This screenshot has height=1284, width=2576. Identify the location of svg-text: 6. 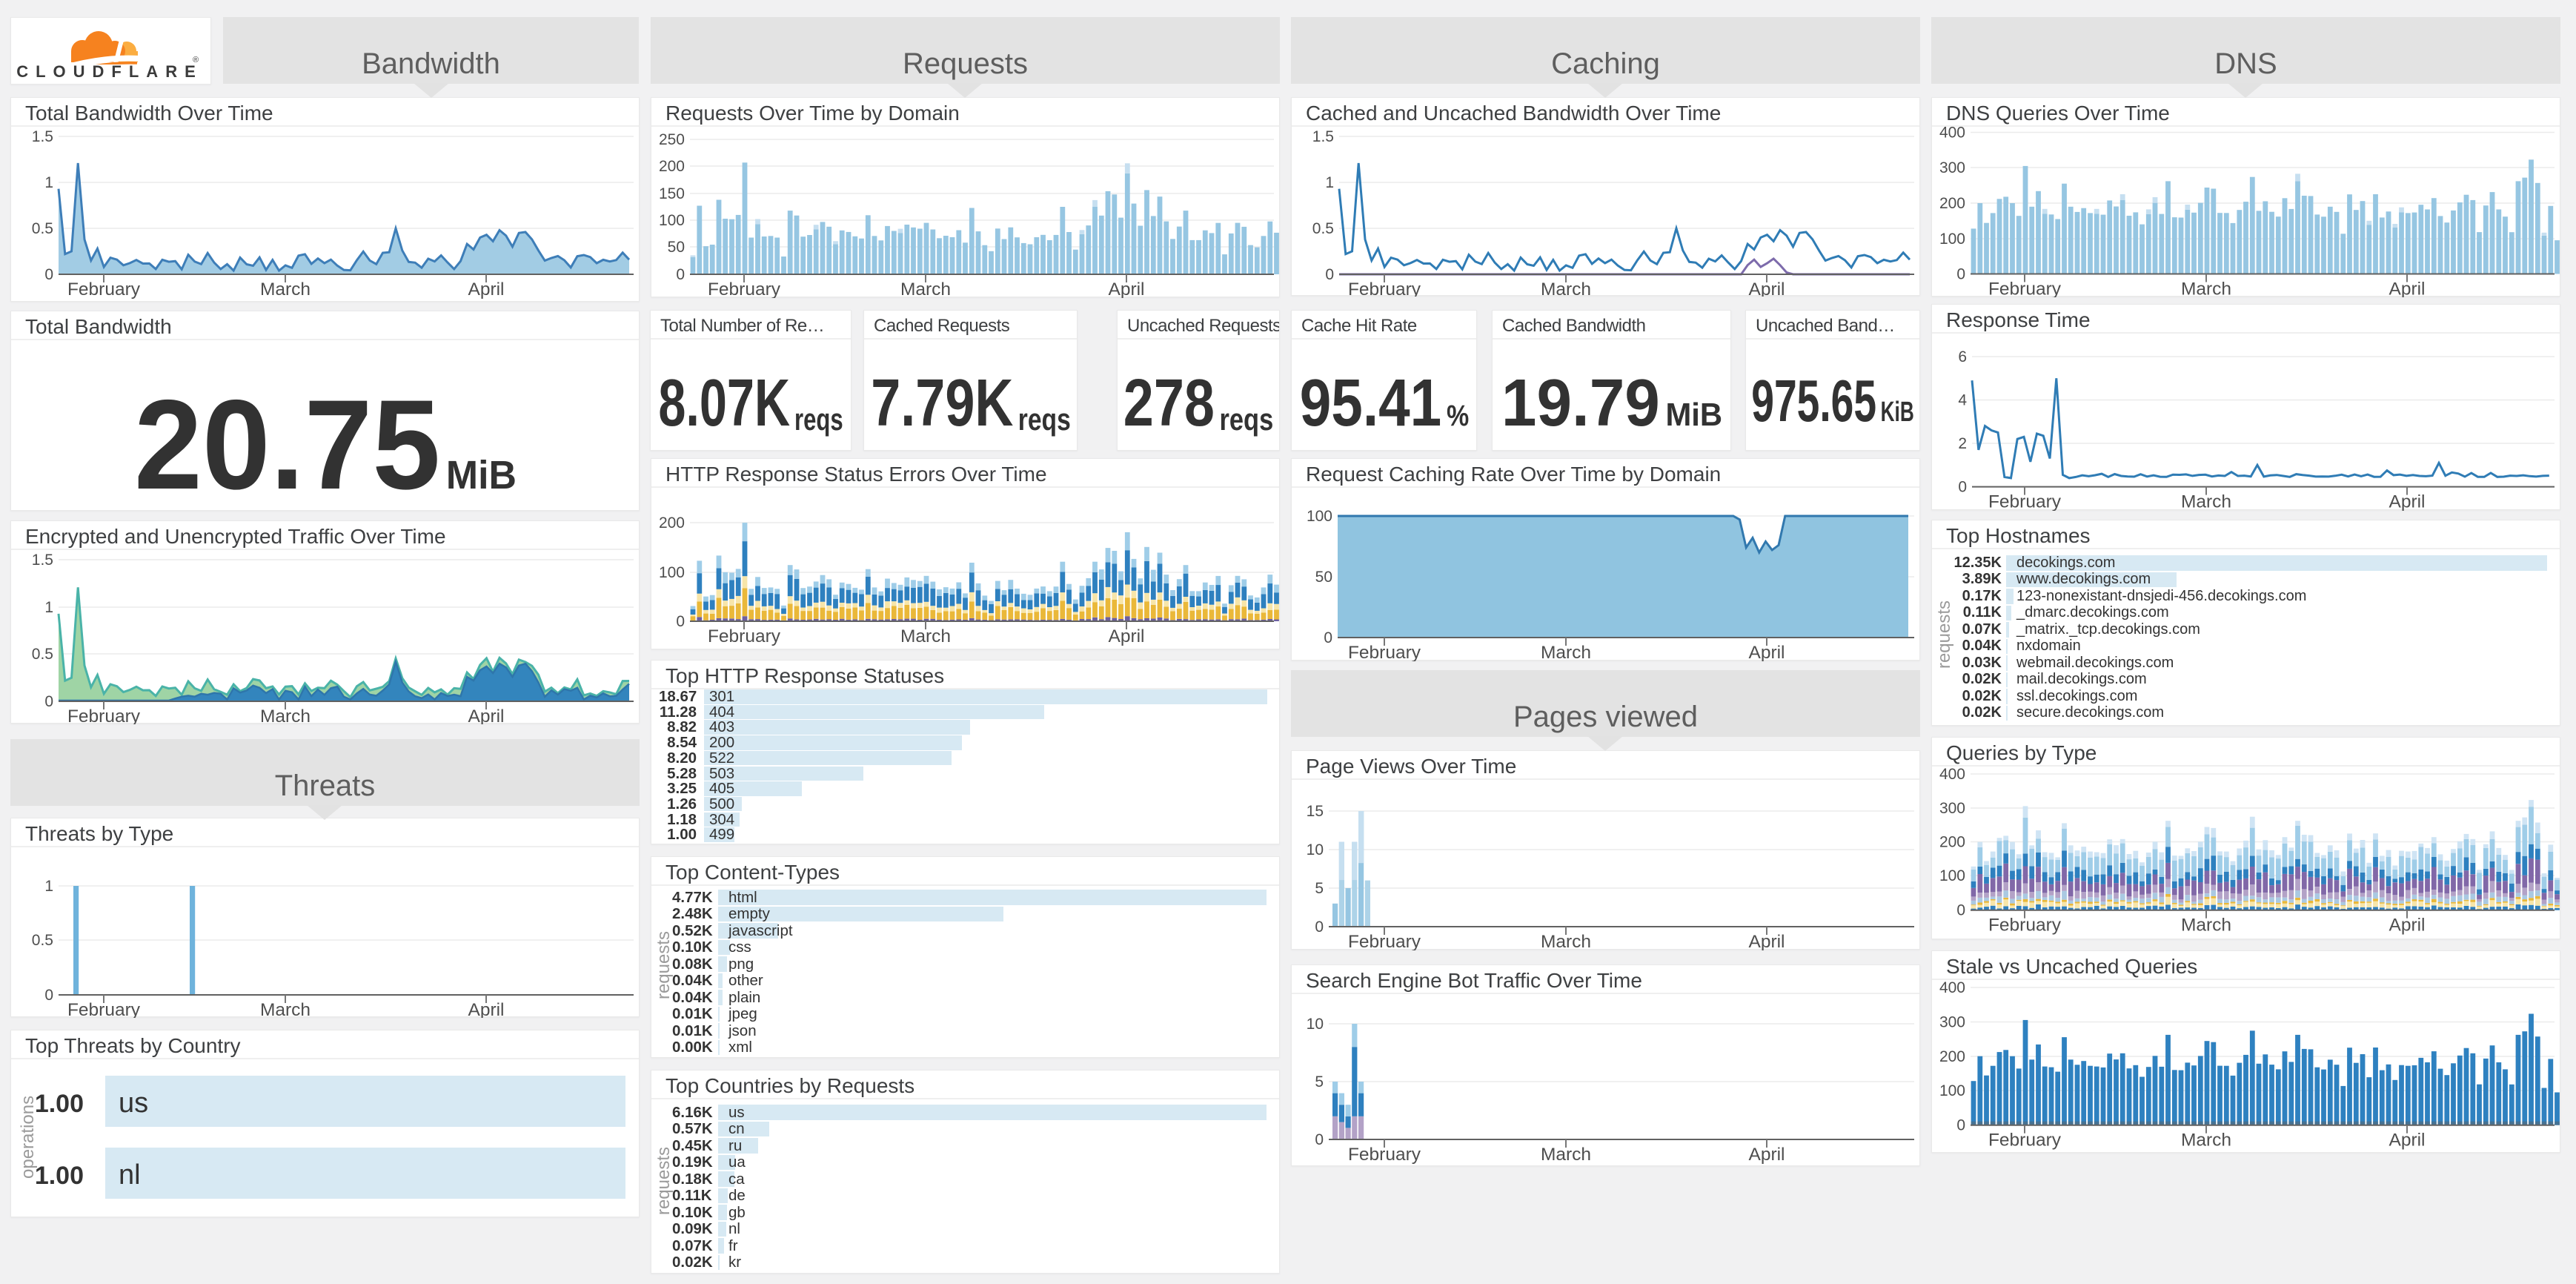
(1962, 356).